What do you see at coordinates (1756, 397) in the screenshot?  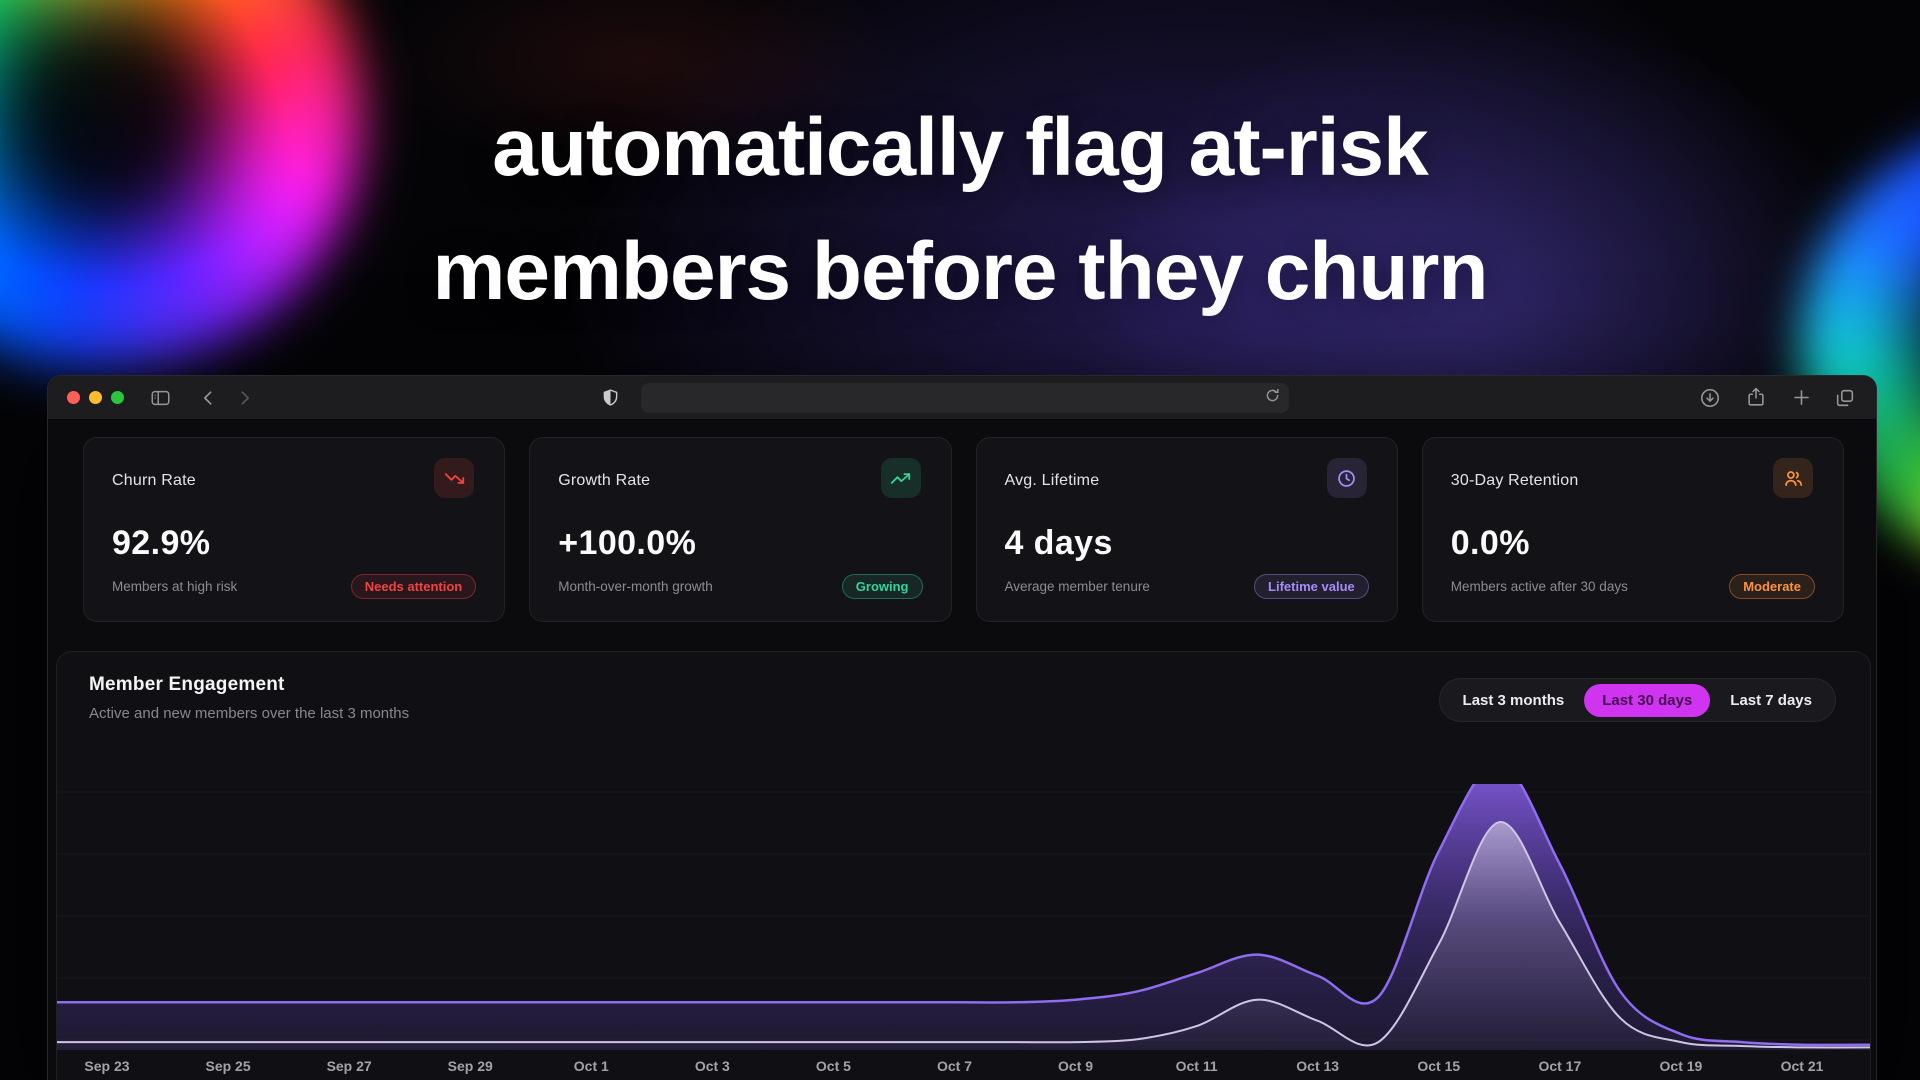 I see `share-button` at bounding box center [1756, 397].